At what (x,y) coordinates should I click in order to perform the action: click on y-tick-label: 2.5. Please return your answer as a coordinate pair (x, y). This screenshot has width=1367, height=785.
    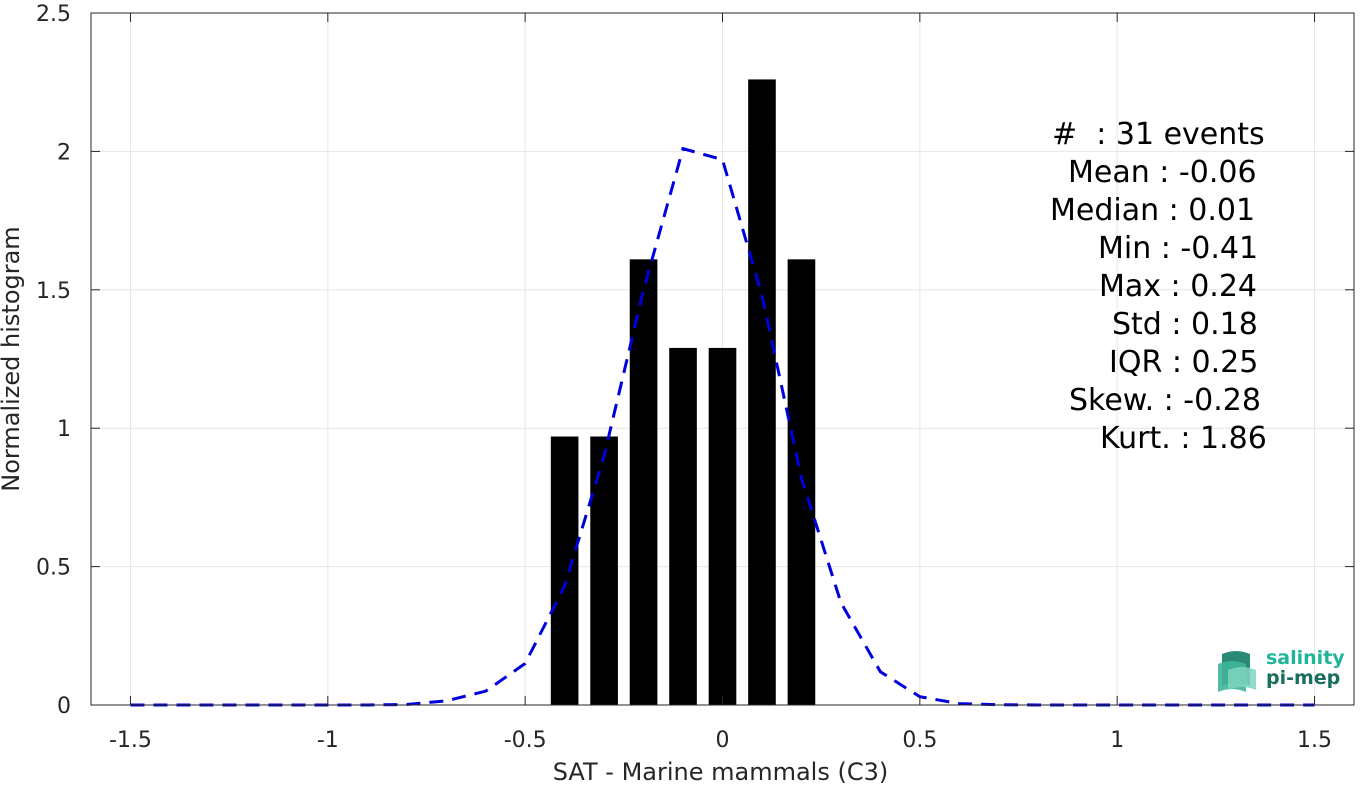
    Looking at the image, I should click on (53, 14).